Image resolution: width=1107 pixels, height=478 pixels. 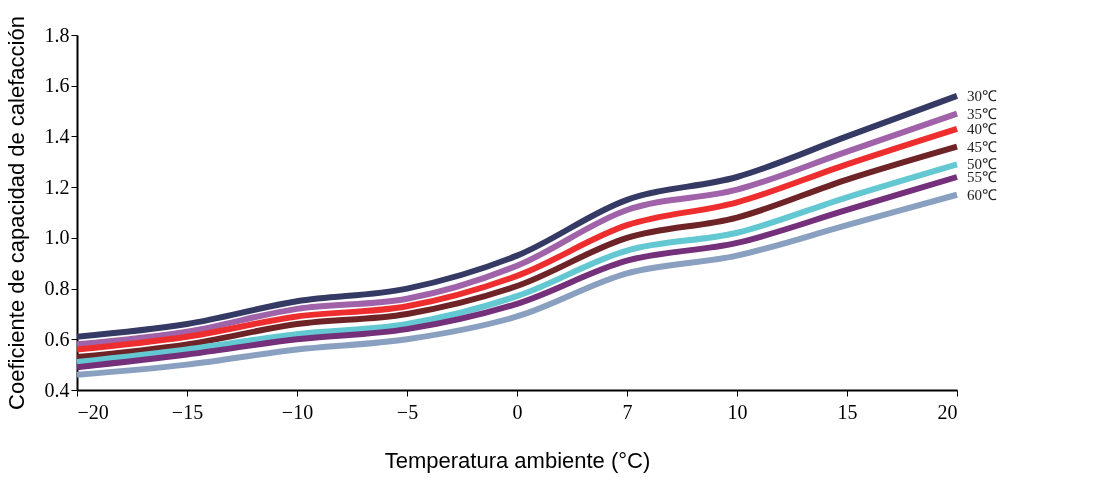 I want to click on y-tick-label: 1.4, so click(x=57, y=135).